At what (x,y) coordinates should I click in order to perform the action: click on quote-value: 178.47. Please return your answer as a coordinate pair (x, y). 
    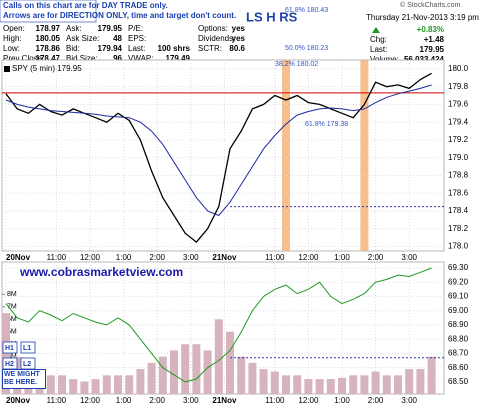
    Looking at the image, I should click on (48, 58).